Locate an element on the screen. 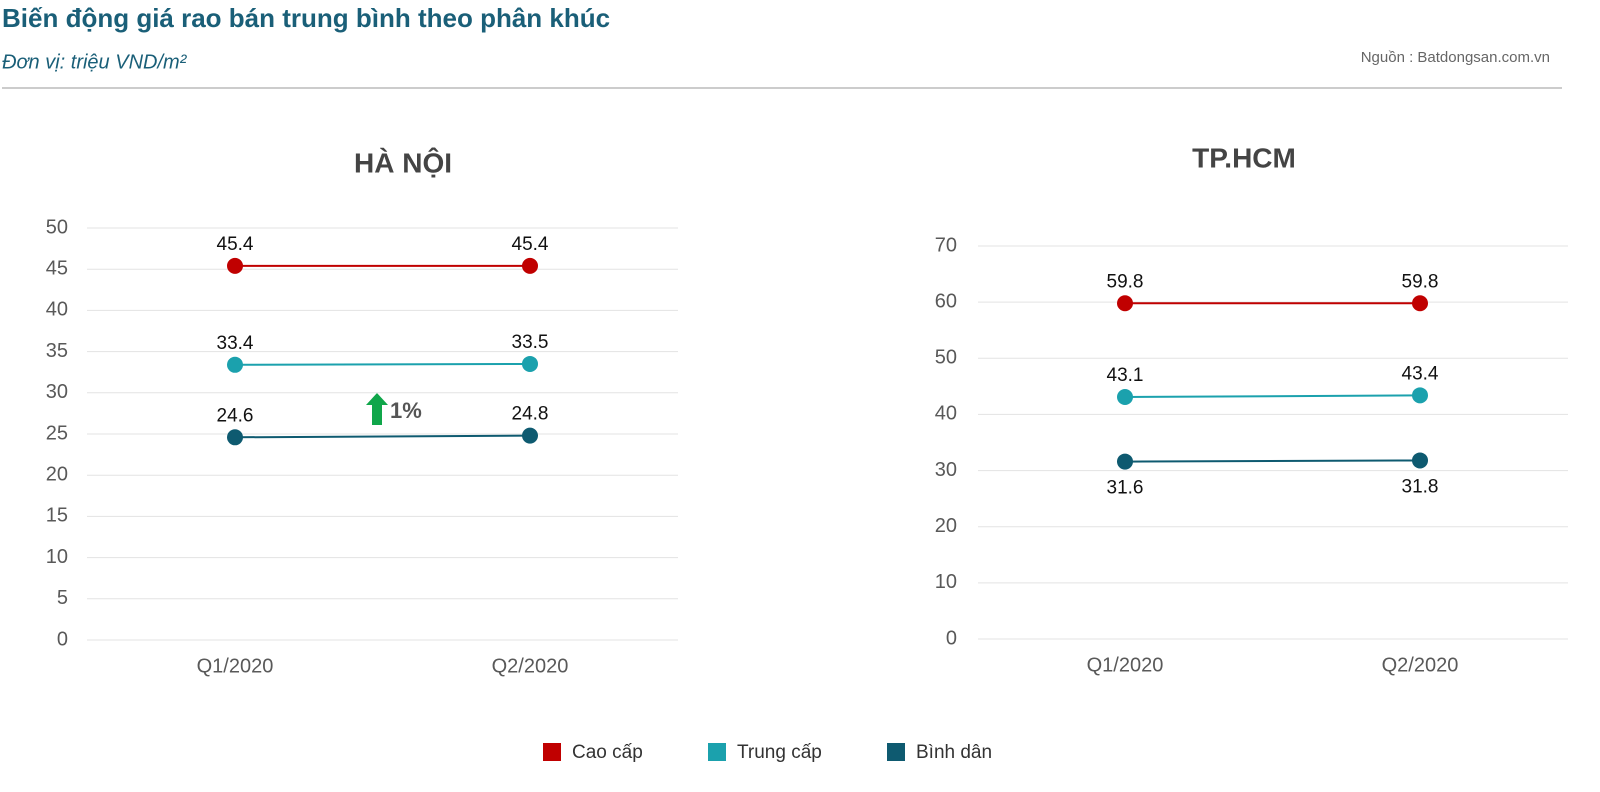 The image size is (1600, 792). y-tick-label: 15 is located at coordinates (57, 516).